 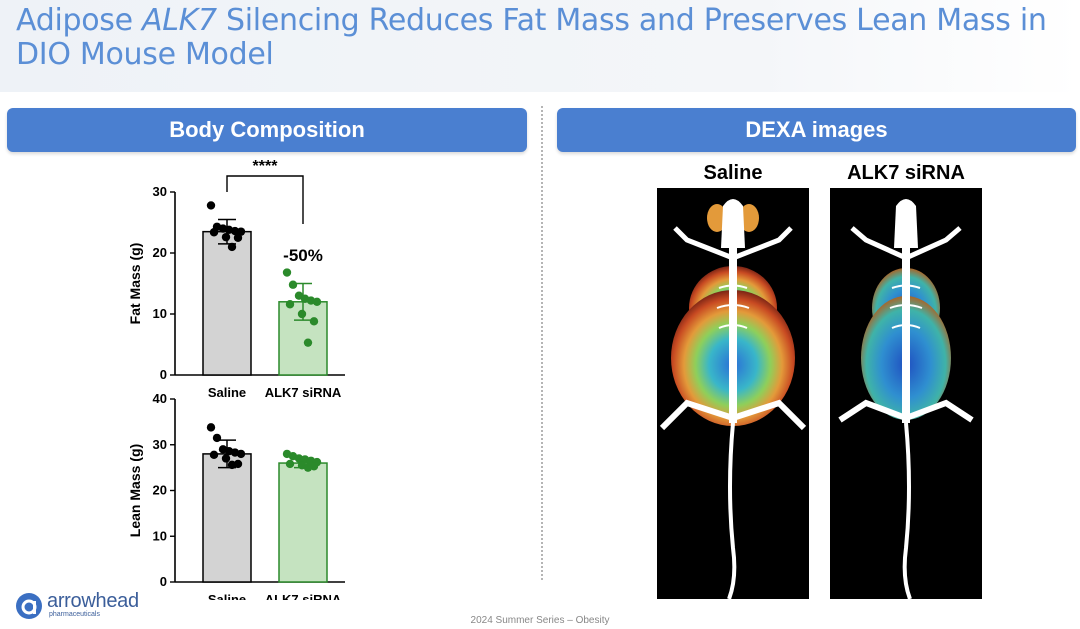 What do you see at coordinates (906, 173) in the screenshot?
I see `dexa-label-alk7: ALK7 siRNA` at bounding box center [906, 173].